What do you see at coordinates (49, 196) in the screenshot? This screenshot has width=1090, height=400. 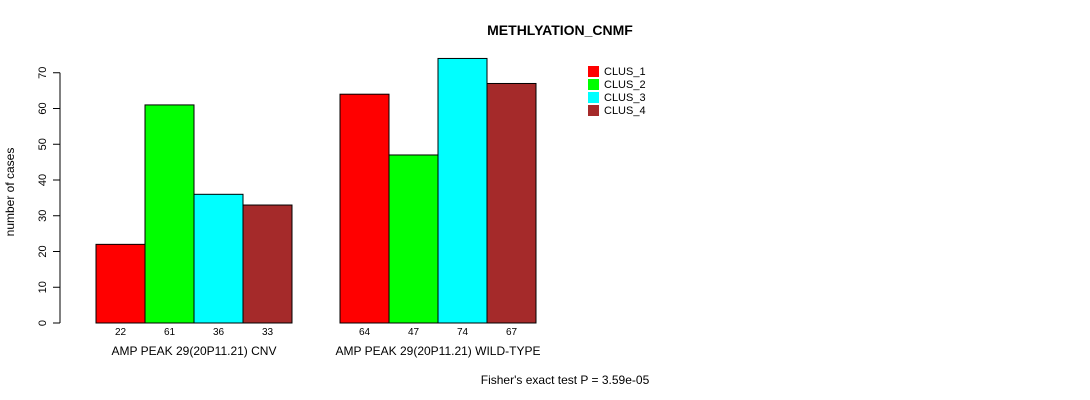 I see `y-axis: 0 10 20 30 40 50 60 70` at bounding box center [49, 196].